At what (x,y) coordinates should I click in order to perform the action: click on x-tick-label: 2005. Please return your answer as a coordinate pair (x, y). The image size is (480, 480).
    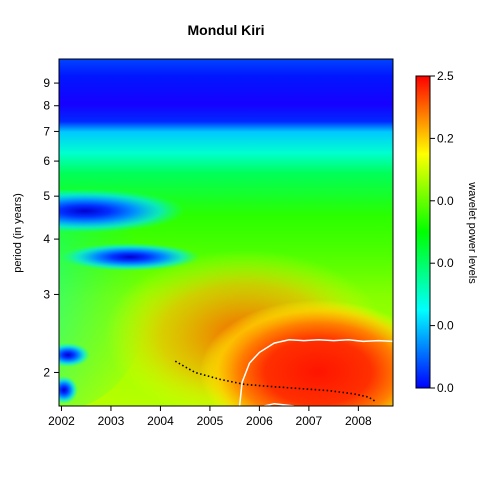
    Looking at the image, I should click on (210, 421).